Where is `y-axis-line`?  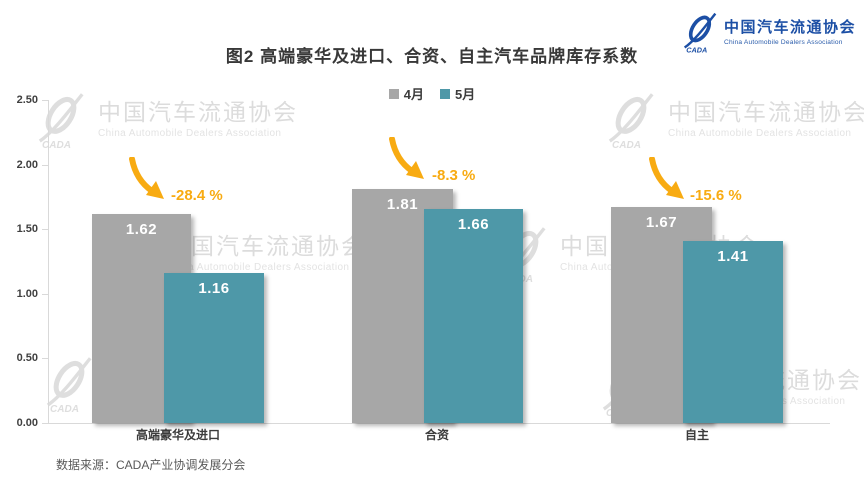
y-axis-line is located at coordinates (48, 261).